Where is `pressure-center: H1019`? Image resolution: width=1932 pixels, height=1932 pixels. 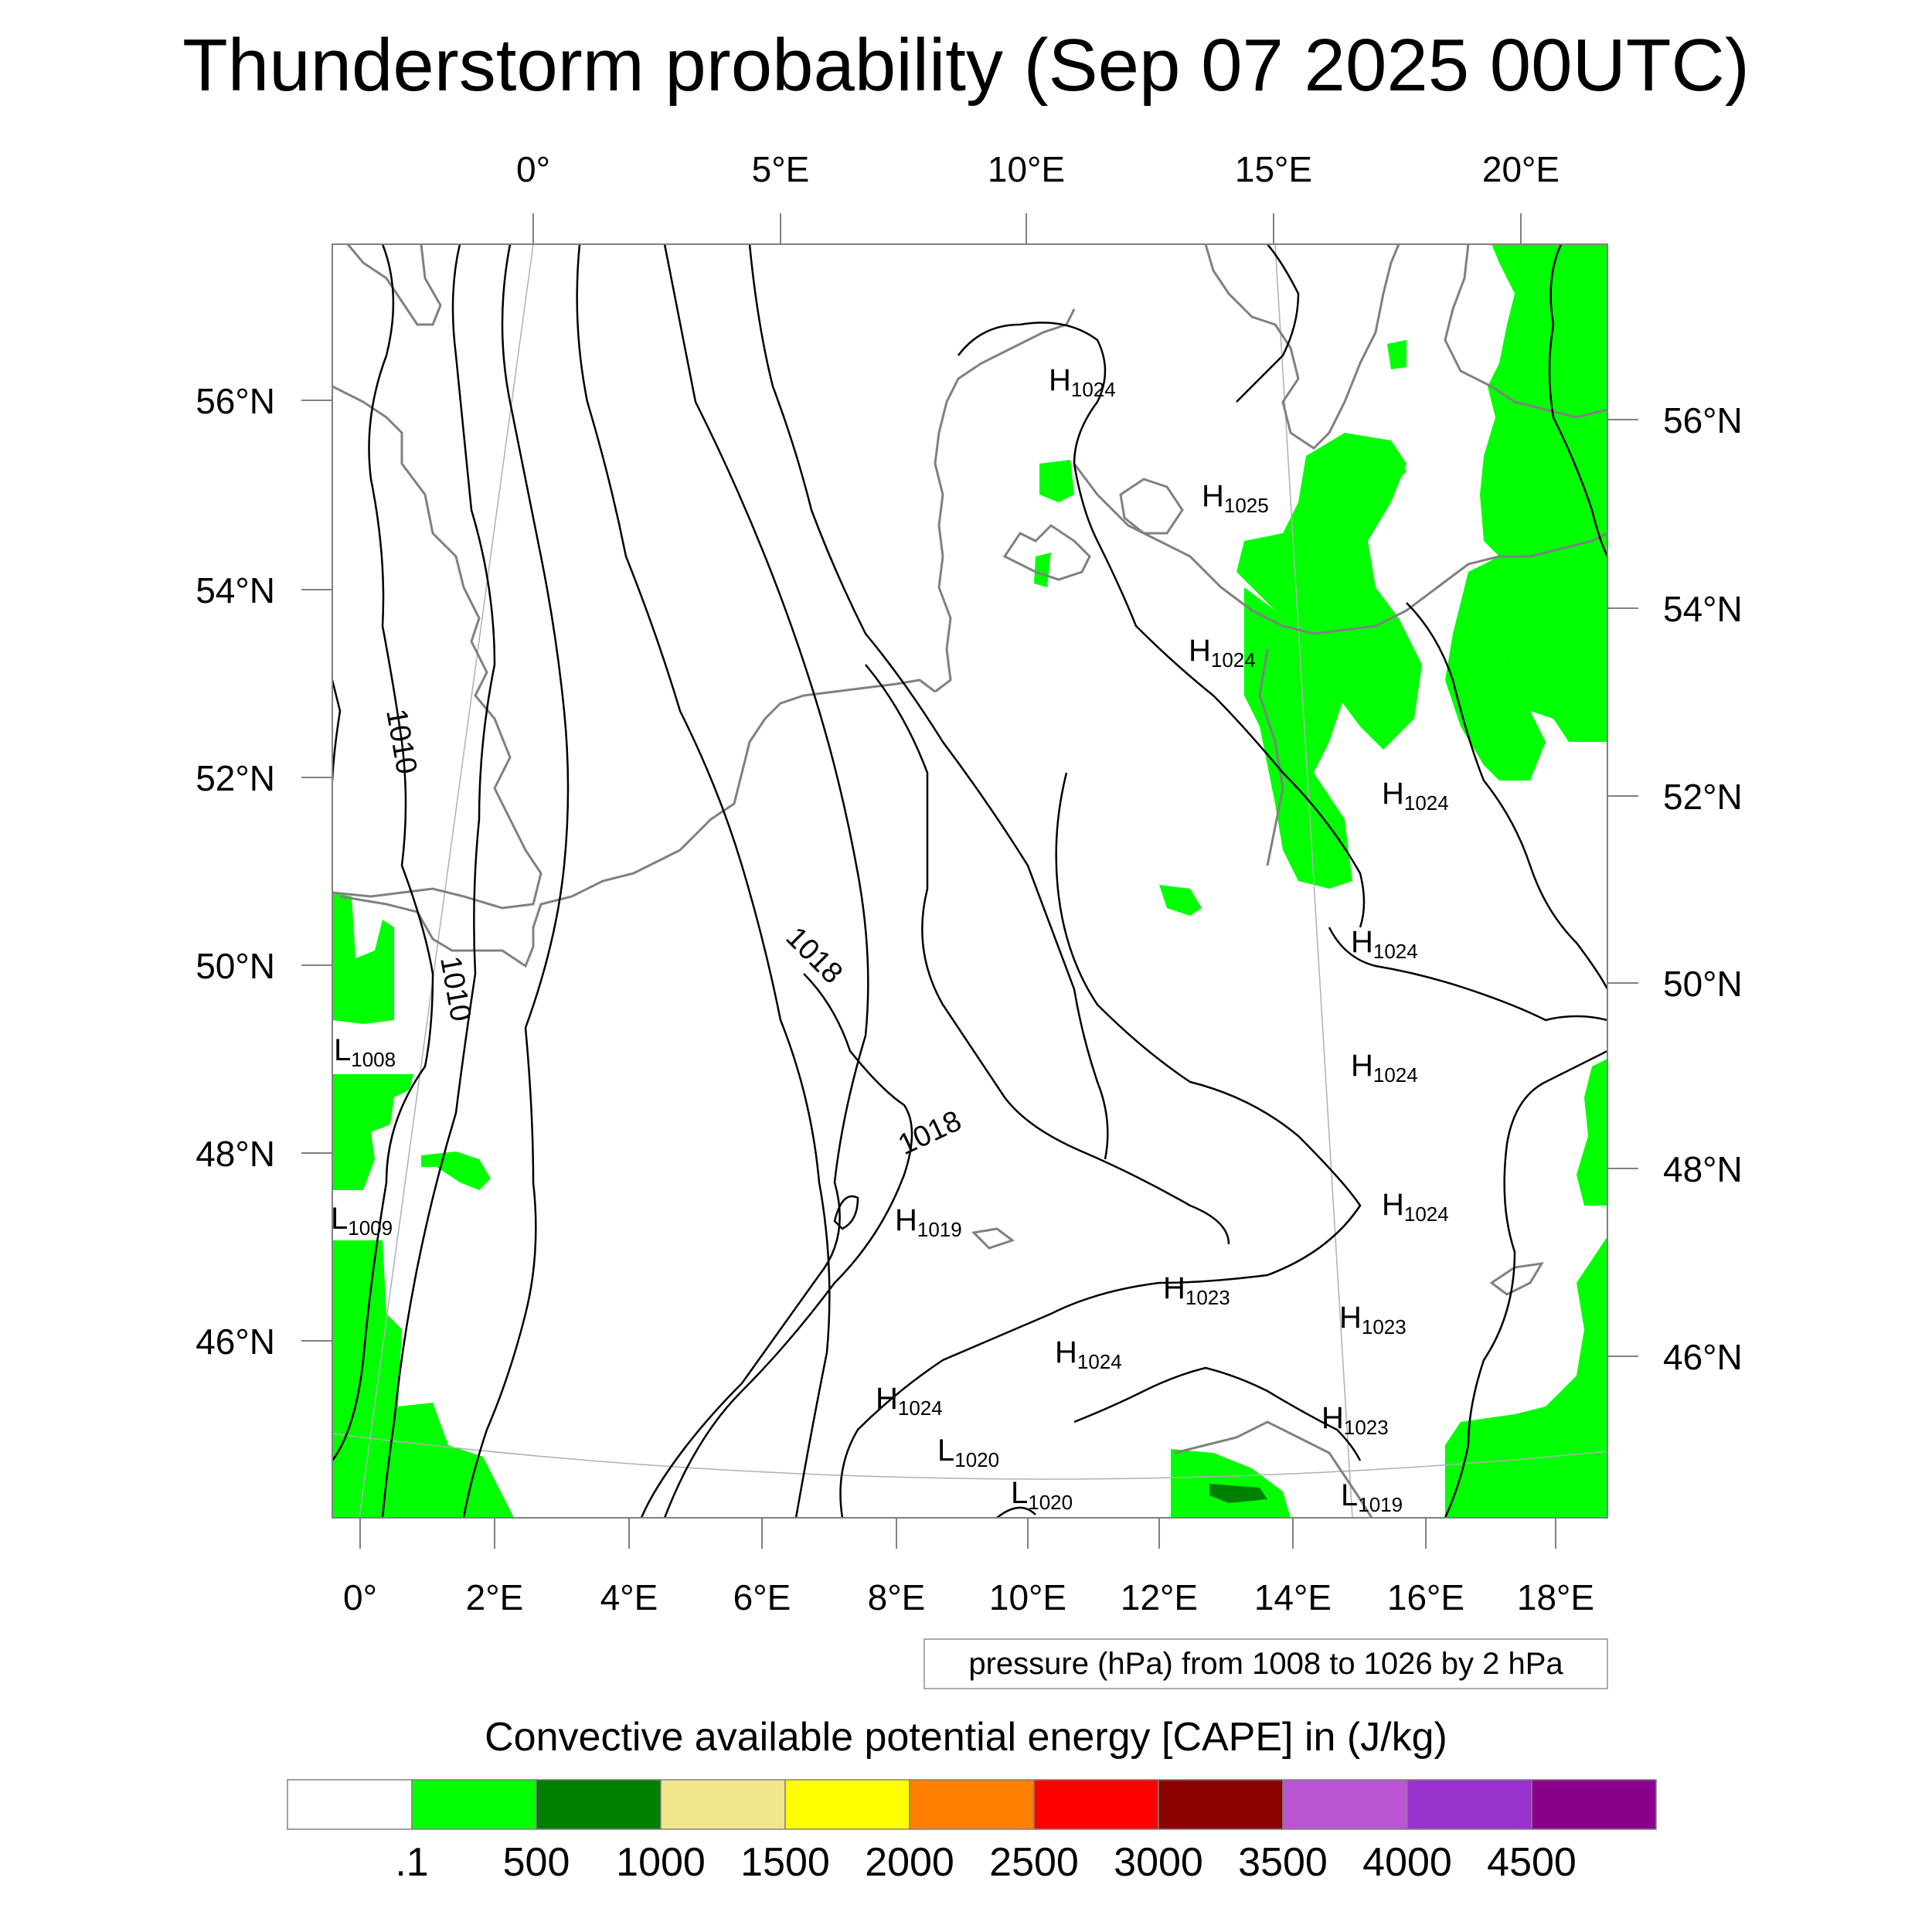
pressure-center: H1019 is located at coordinates (928, 1222).